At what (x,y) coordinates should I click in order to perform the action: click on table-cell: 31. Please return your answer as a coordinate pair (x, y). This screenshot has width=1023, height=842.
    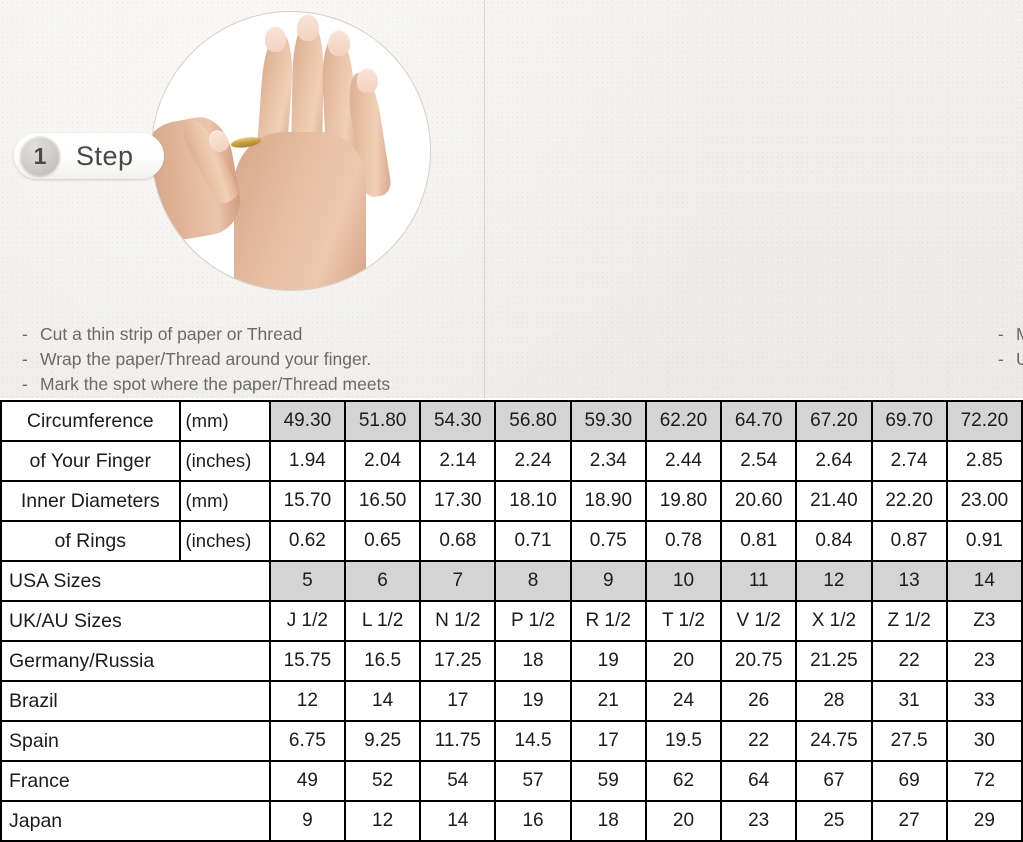
    Looking at the image, I should click on (909, 701).